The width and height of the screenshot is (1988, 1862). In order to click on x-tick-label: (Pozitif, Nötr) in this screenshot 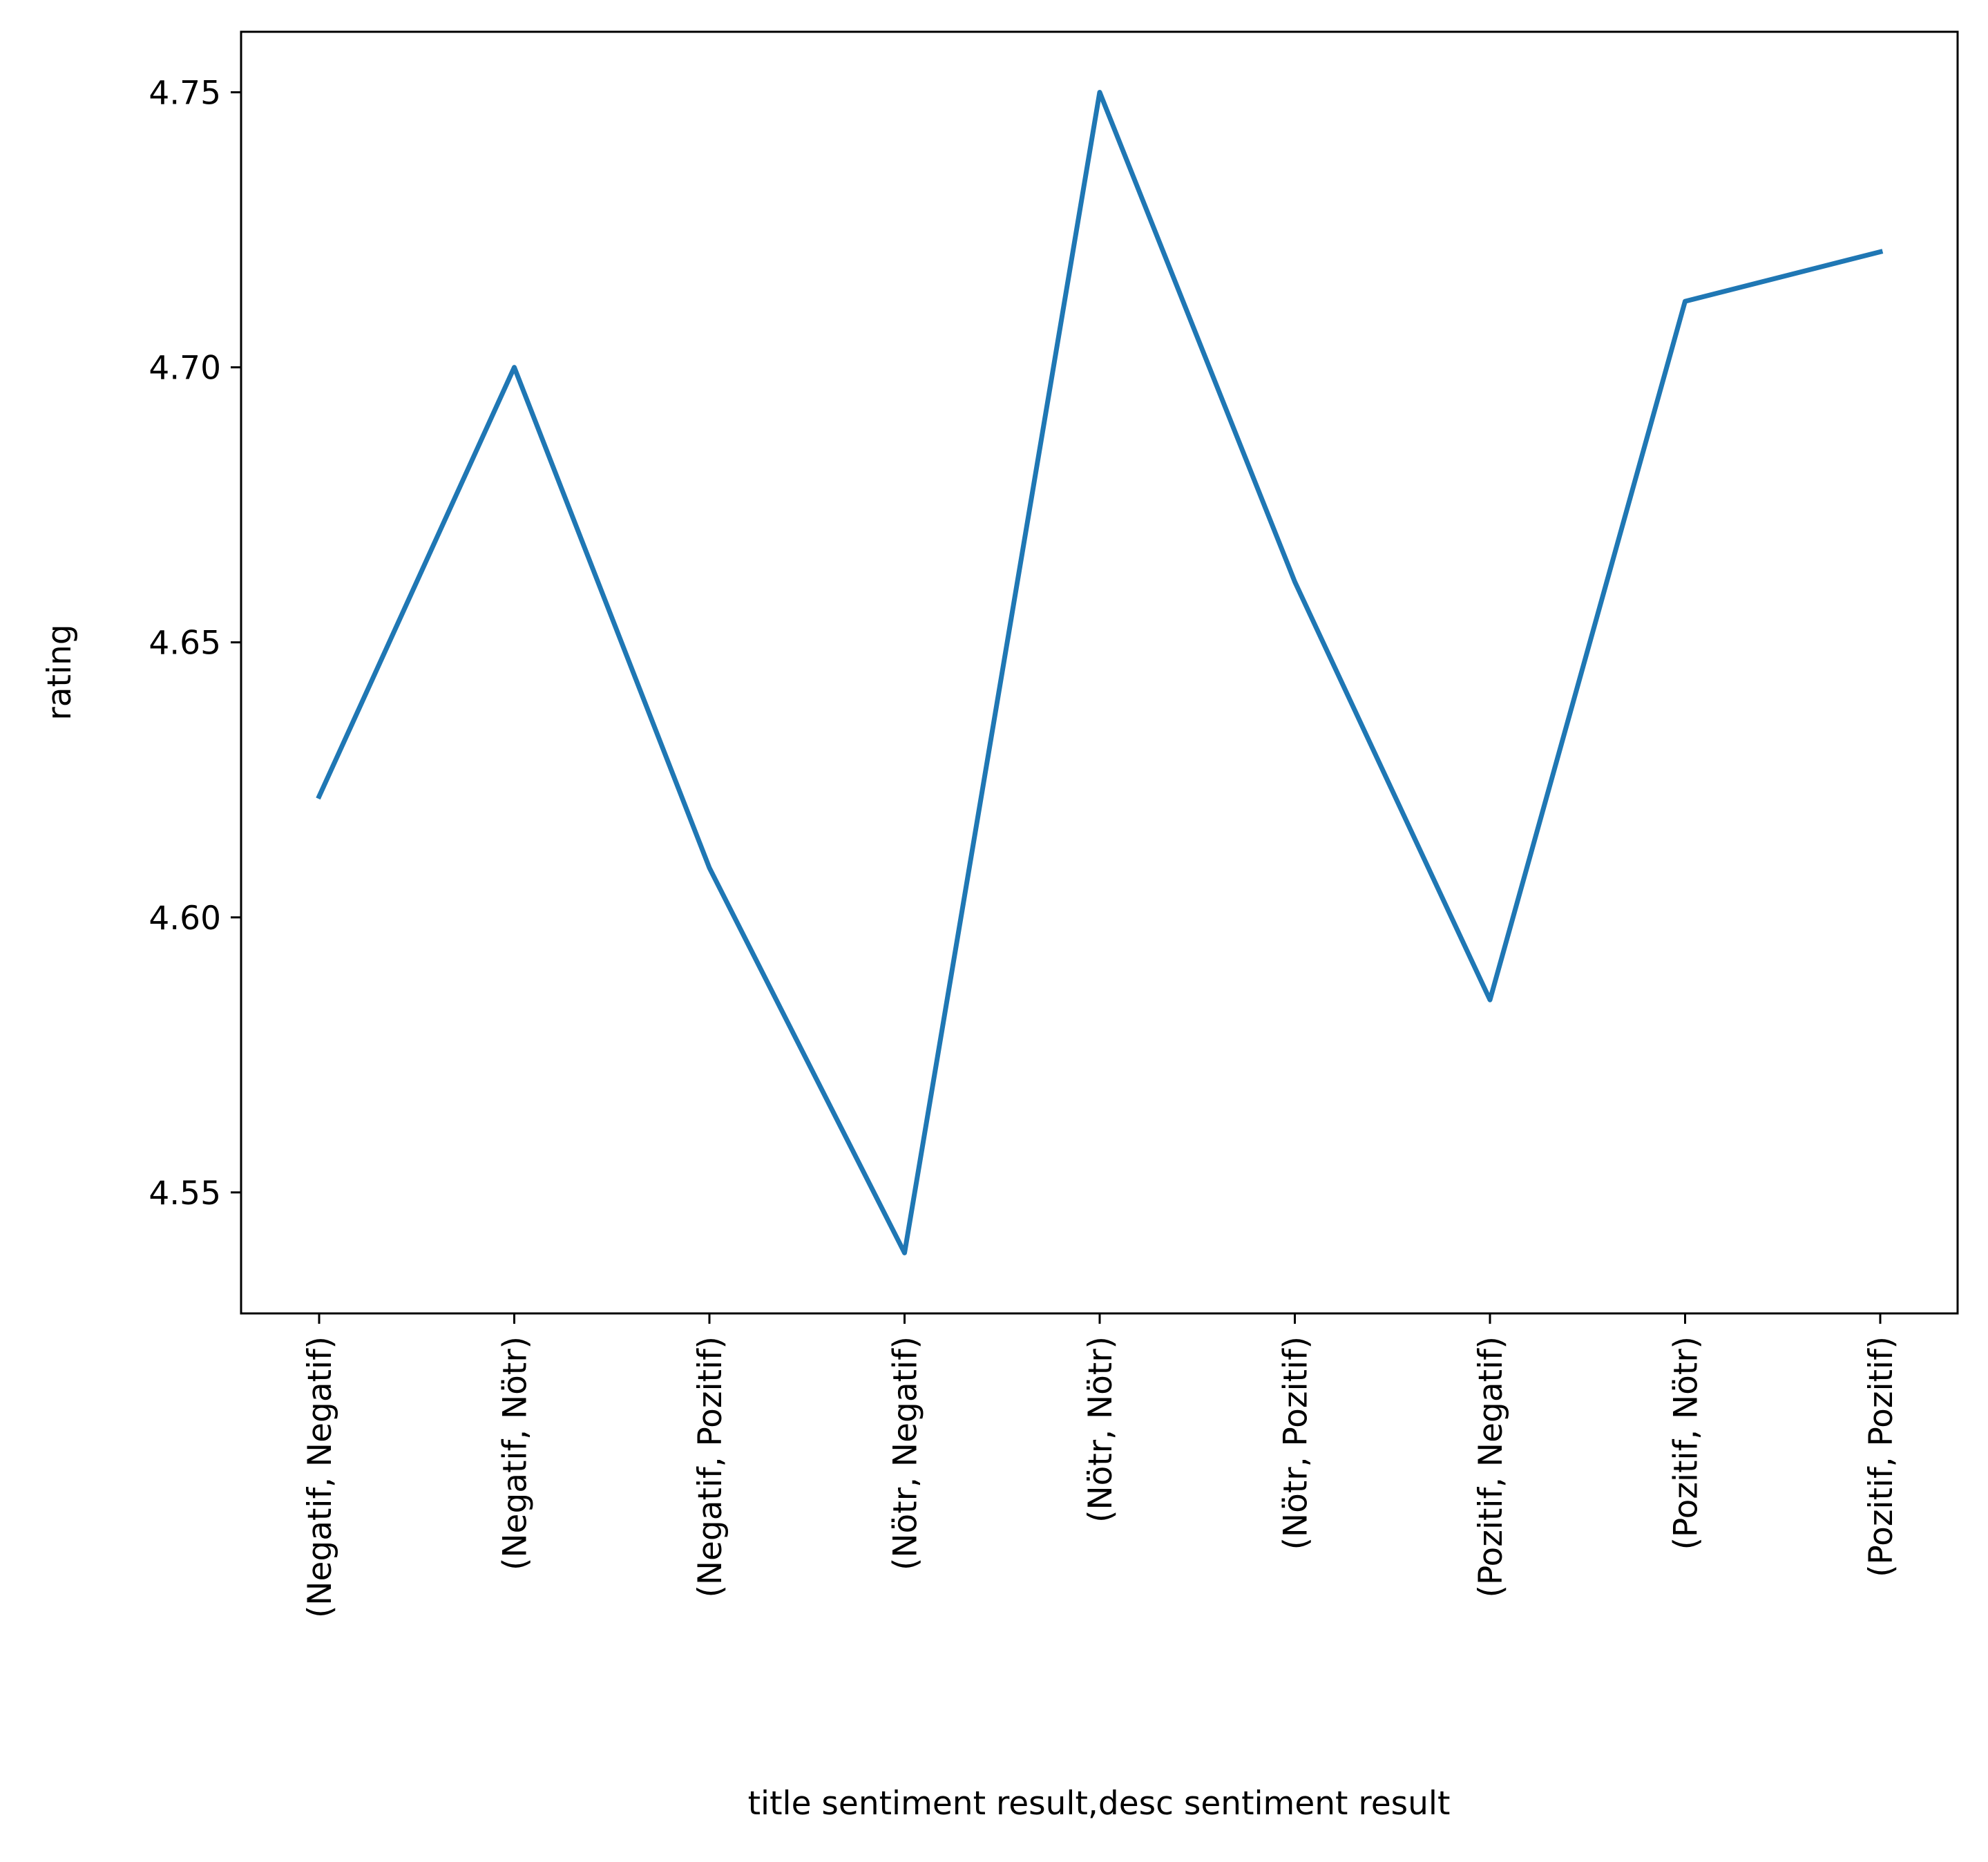, I will do `click(1686, 1443)`.